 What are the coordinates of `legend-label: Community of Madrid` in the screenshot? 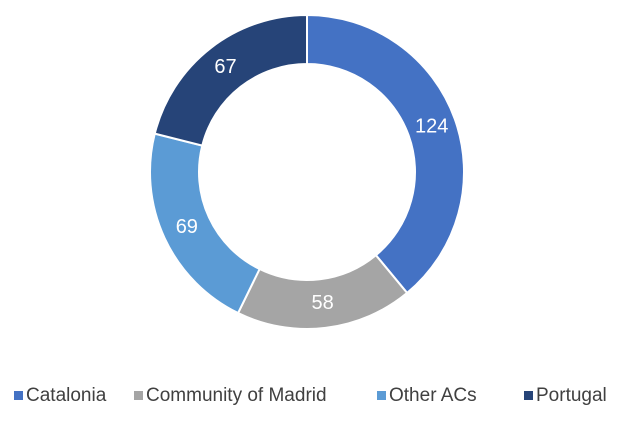 It's located at (236, 395).